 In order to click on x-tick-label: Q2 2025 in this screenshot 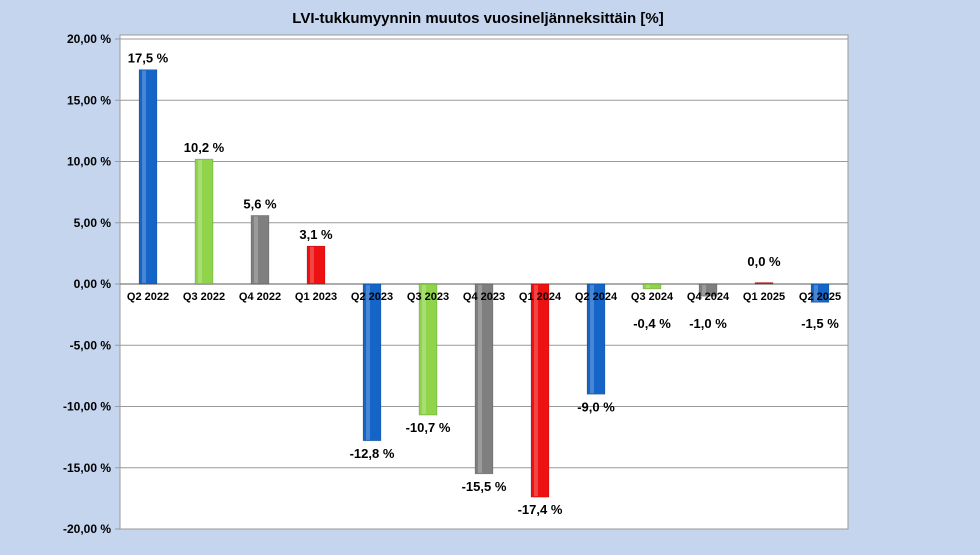, I will do `click(820, 297)`.